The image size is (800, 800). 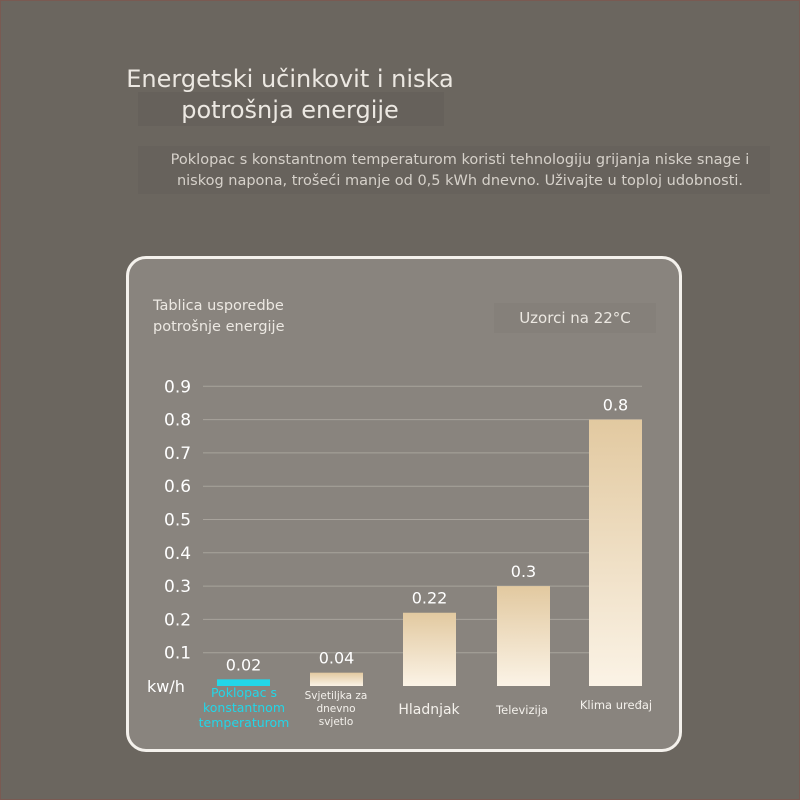 I want to click on card-title-line-1: Tablica usporedbe, so click(x=218, y=306).